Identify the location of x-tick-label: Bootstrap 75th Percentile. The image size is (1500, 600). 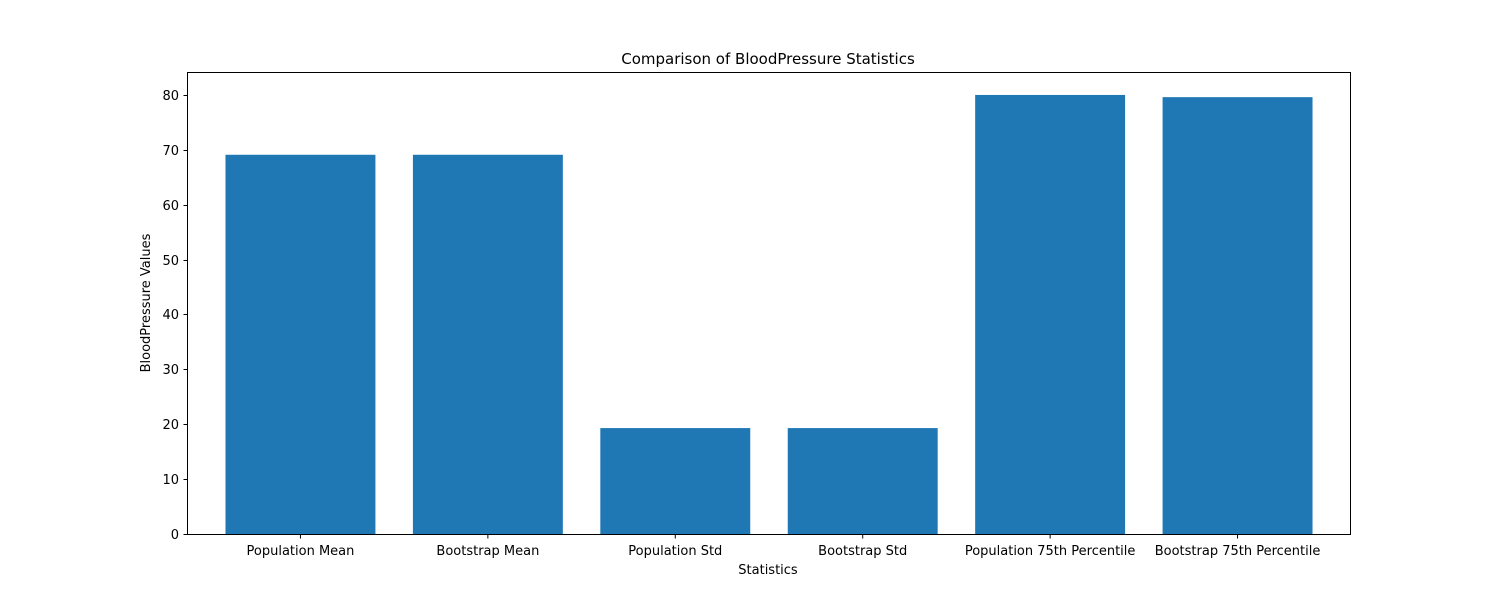
(1238, 551).